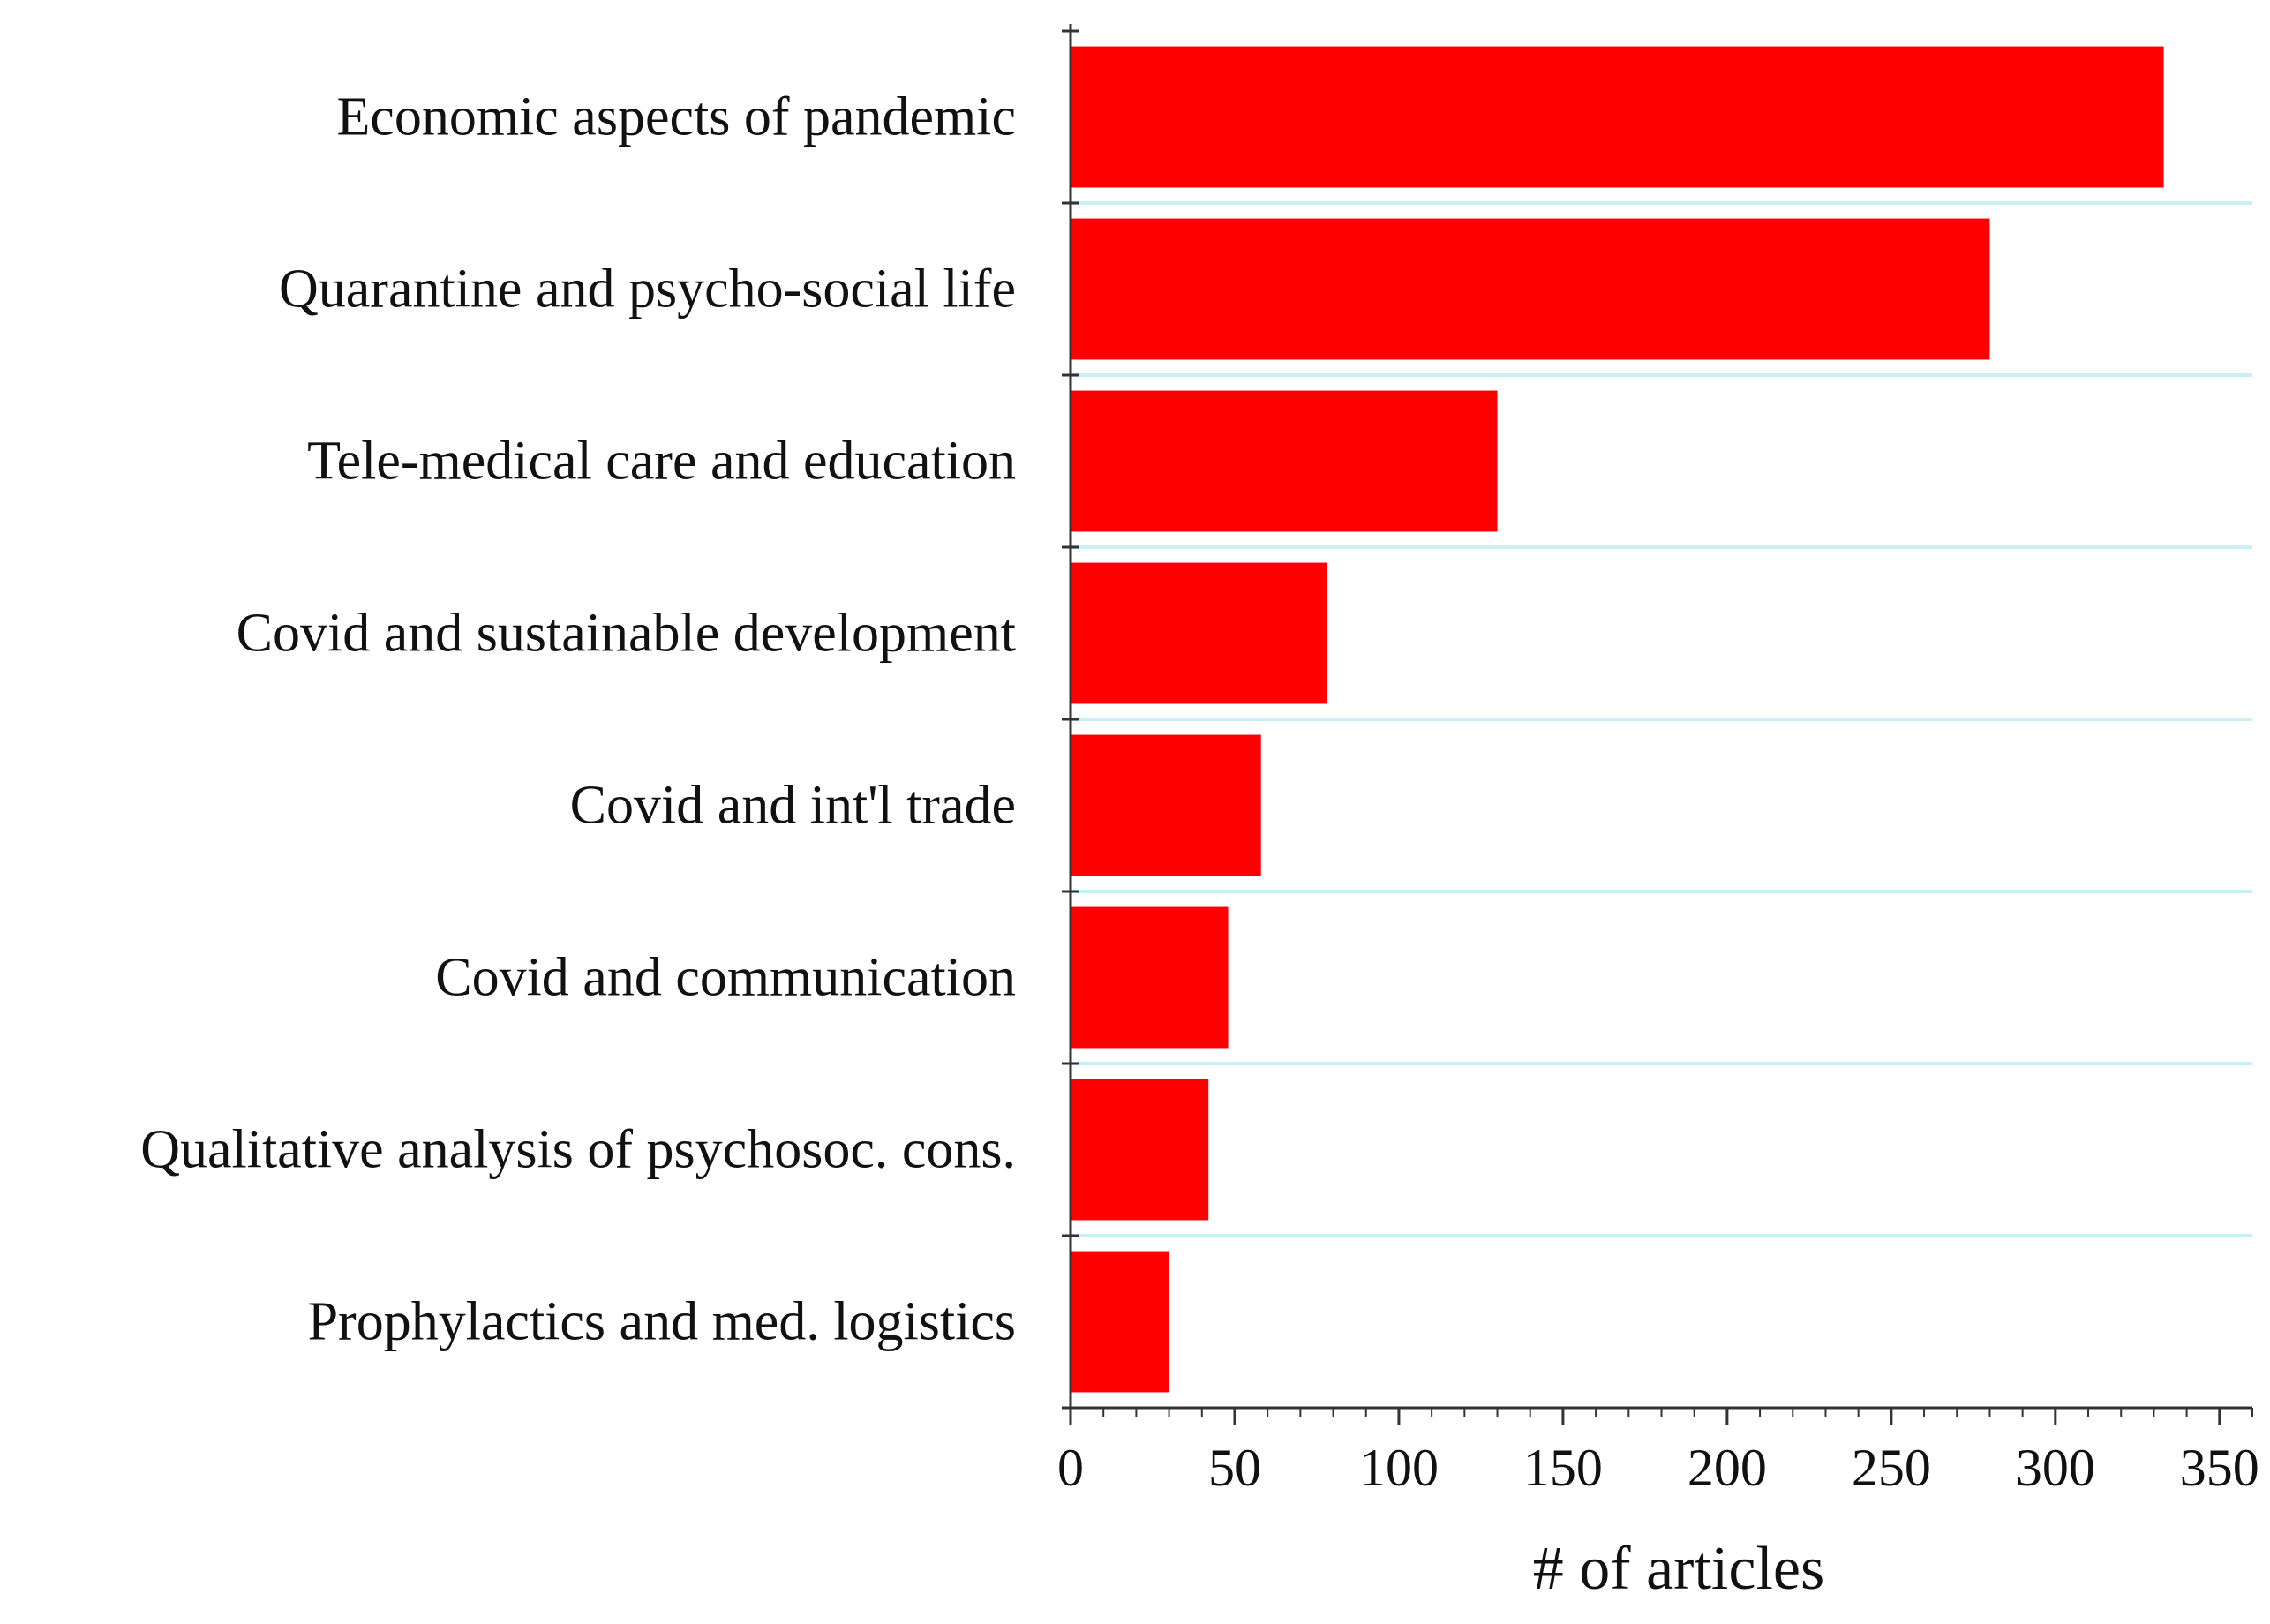 The height and width of the screenshot is (1624, 2270). Describe the element at coordinates (2219, 1468) in the screenshot. I see `x-tick-label: 350` at that location.